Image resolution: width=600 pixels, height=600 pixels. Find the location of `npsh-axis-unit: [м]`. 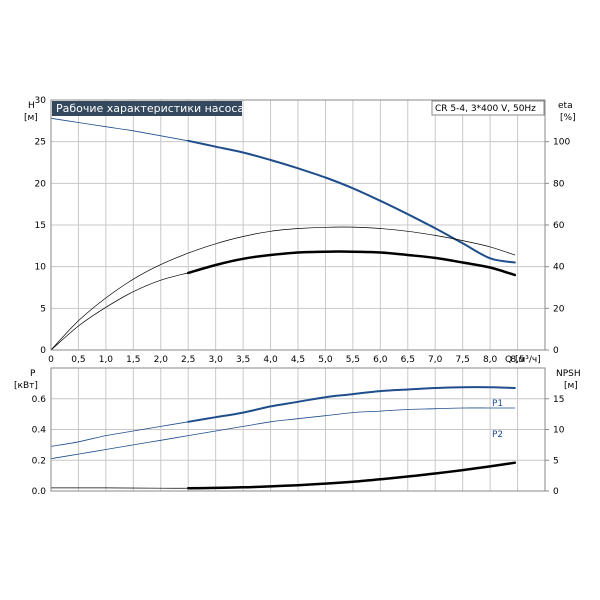

npsh-axis-unit: [м] is located at coordinates (571, 386).